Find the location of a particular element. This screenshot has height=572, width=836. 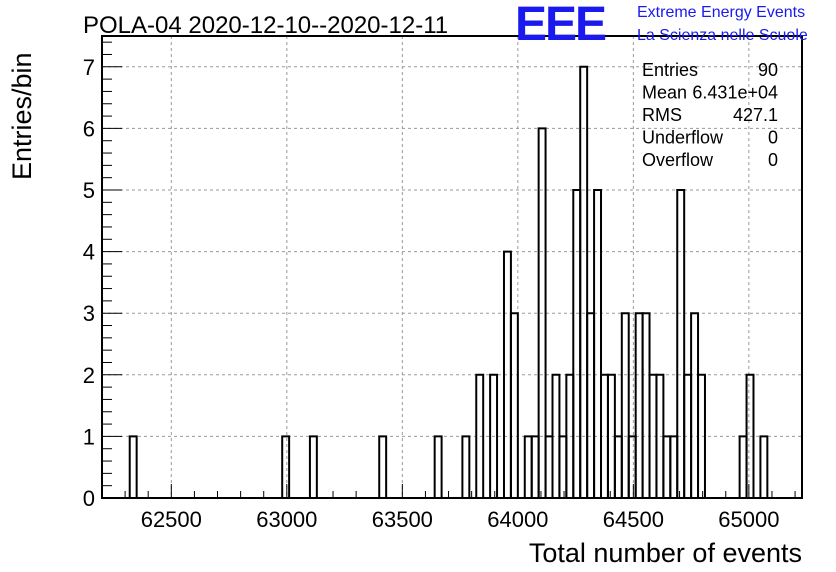

stats-label: Entries is located at coordinates (670, 70).